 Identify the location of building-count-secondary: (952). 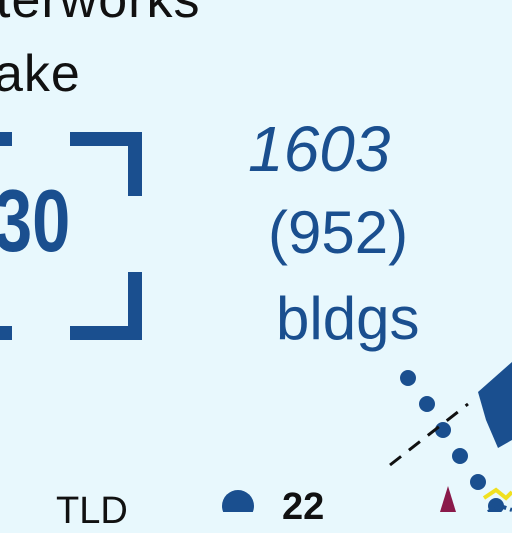
(338, 232).